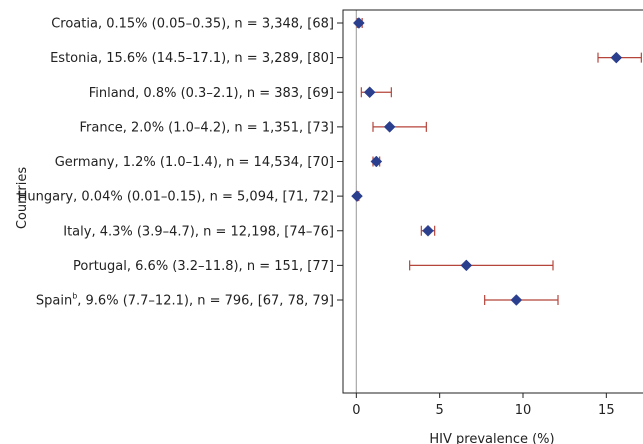 This screenshot has width=643, height=444. What do you see at coordinates (54, 301) in the screenshot?
I see `country-name: Spain` at bounding box center [54, 301].